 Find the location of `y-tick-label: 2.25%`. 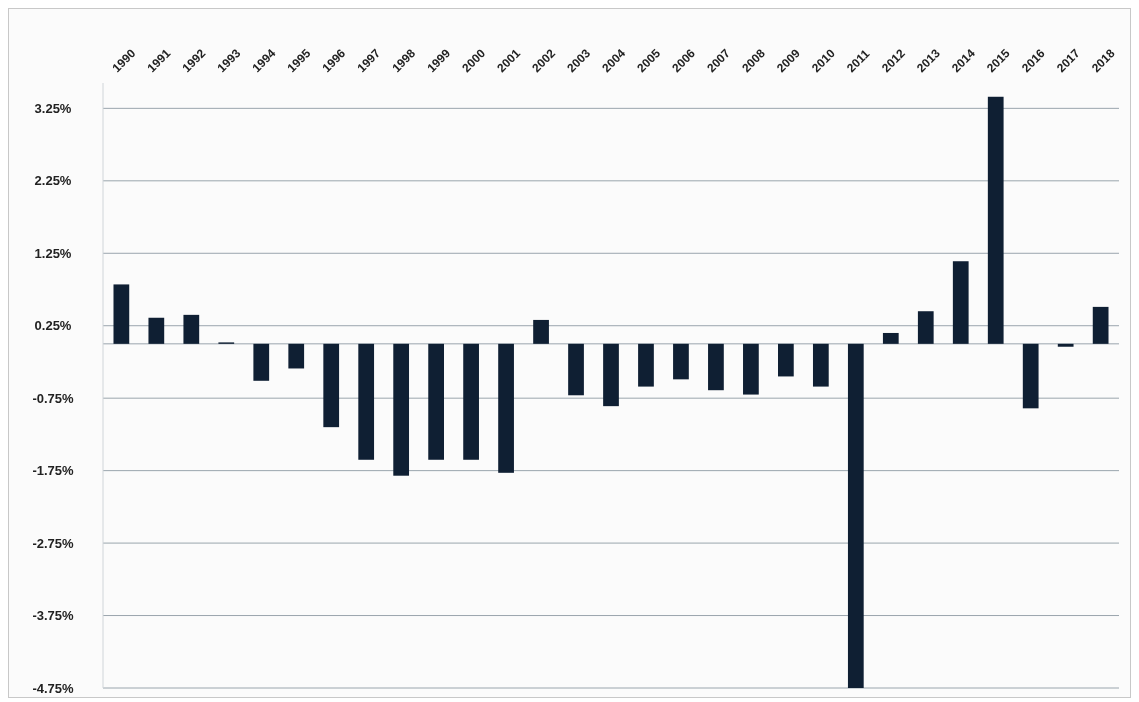

y-tick-label: 2.25% is located at coordinates (53, 181).